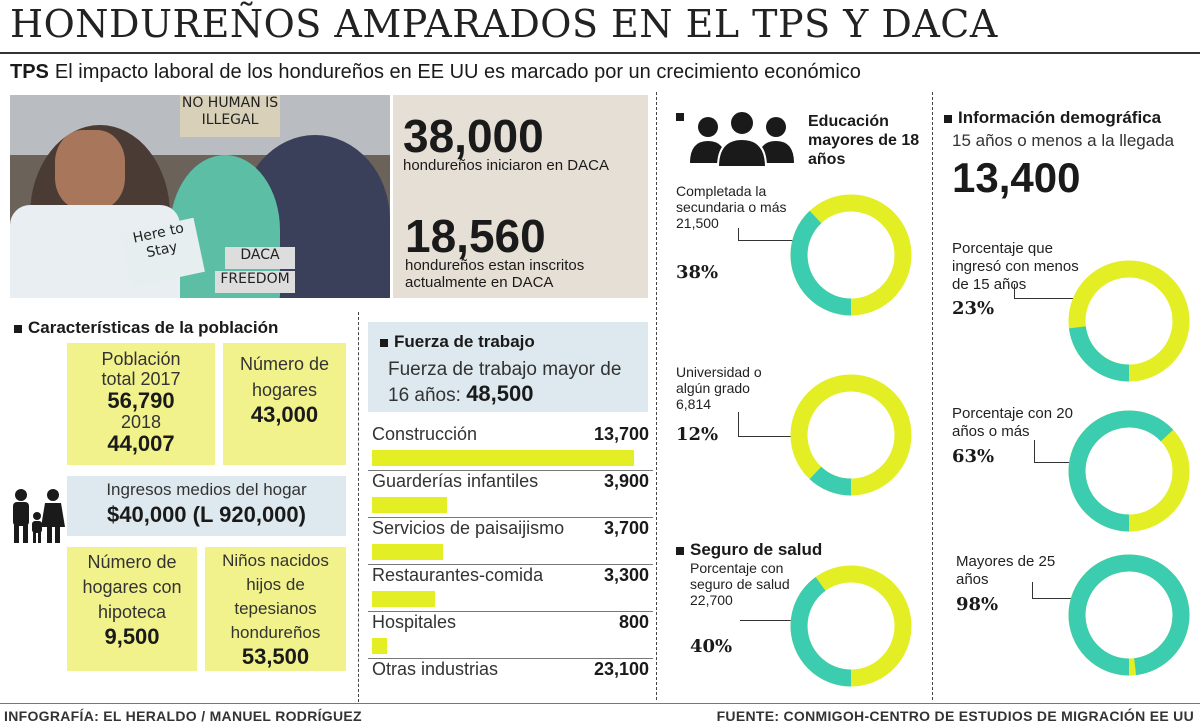 The height and width of the screenshot is (728, 1200). I want to click on edu-pct: 38%, so click(697, 272).